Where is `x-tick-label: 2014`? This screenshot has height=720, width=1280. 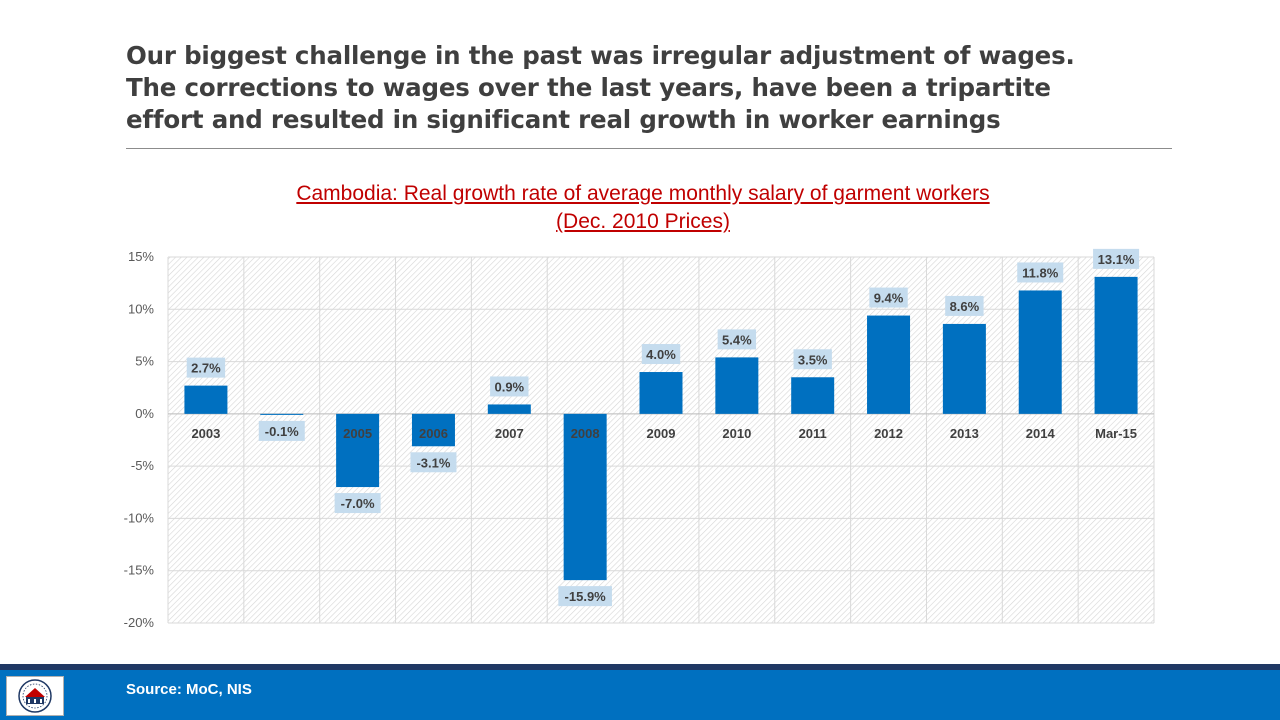
x-tick-label: 2014 is located at coordinates (1041, 433).